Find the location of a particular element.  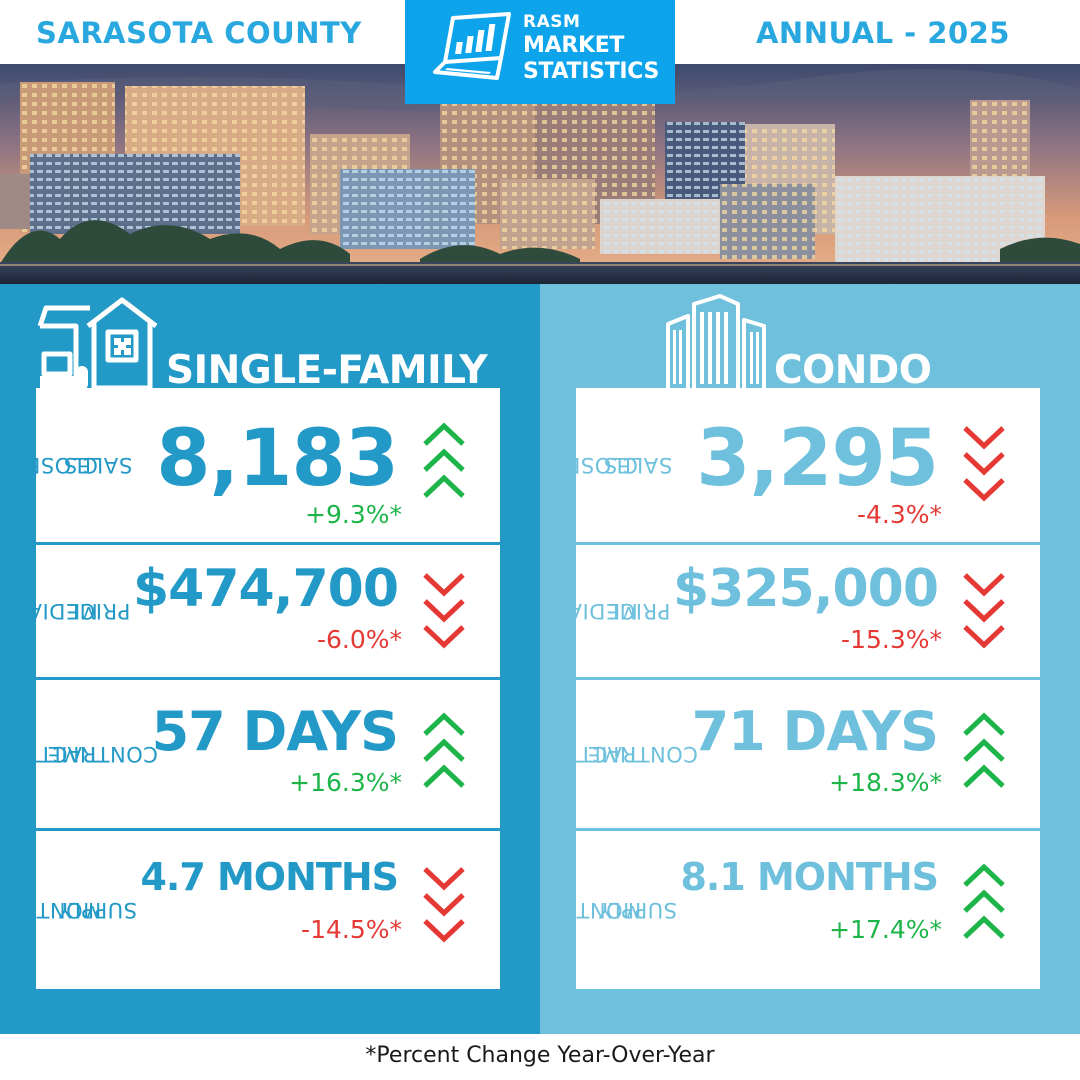

metric-change: +18.3%* is located at coordinates (885, 782).